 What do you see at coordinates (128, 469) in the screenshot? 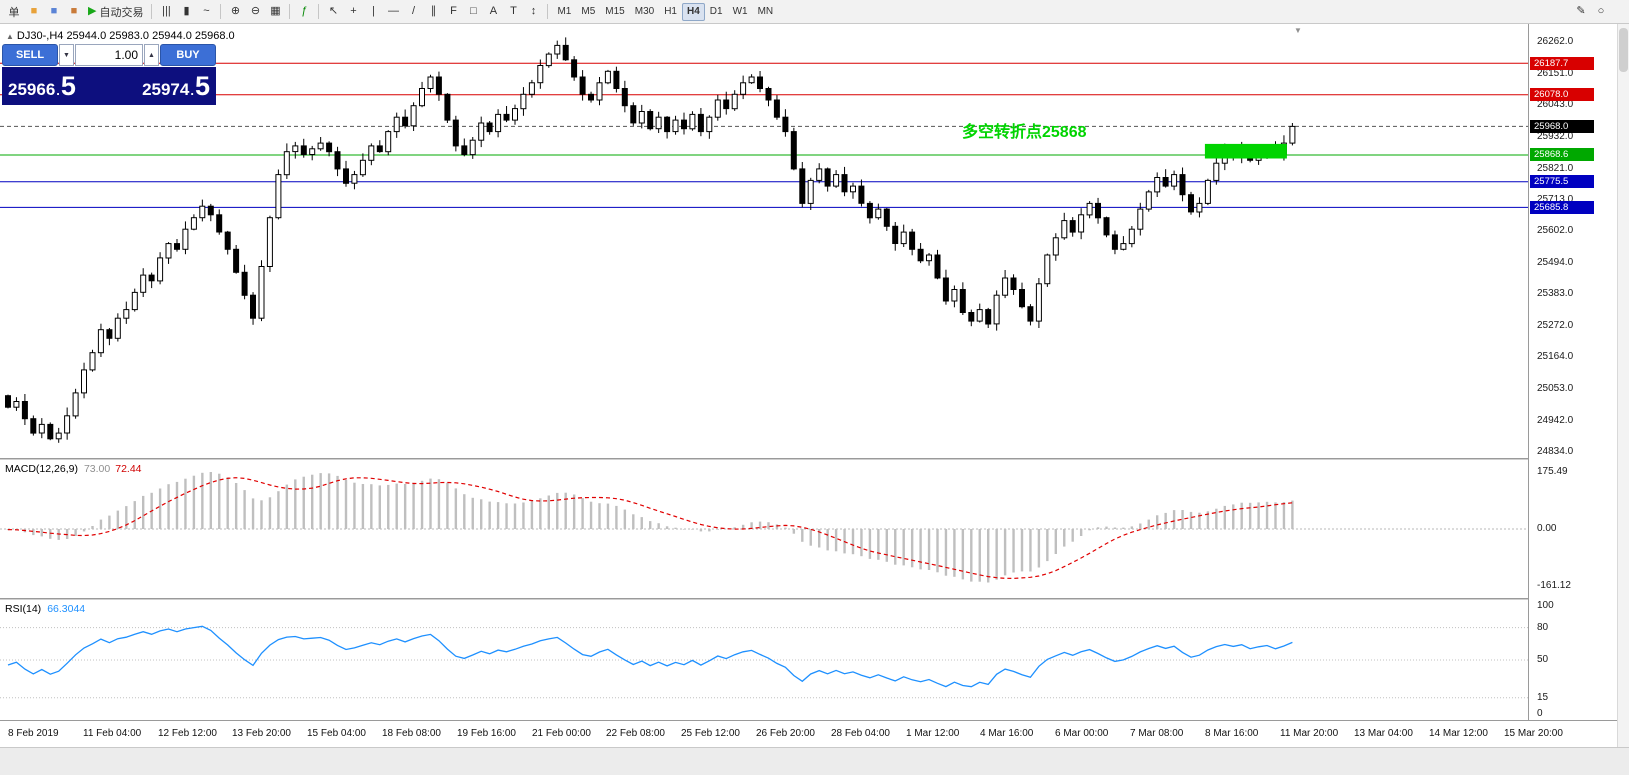
I see `macd-signal-value: 72.44` at bounding box center [128, 469].